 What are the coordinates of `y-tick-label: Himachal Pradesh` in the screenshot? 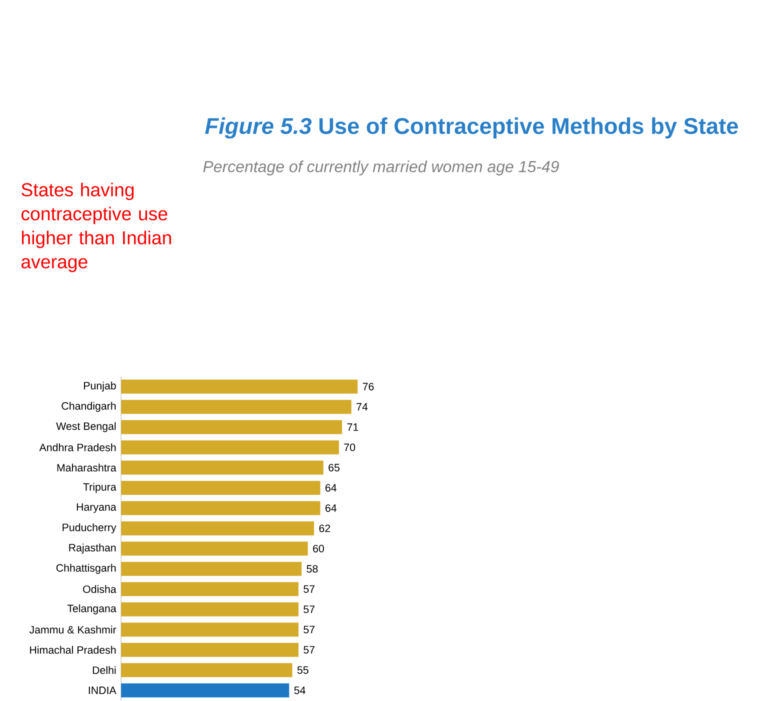 It's located at (73, 650).